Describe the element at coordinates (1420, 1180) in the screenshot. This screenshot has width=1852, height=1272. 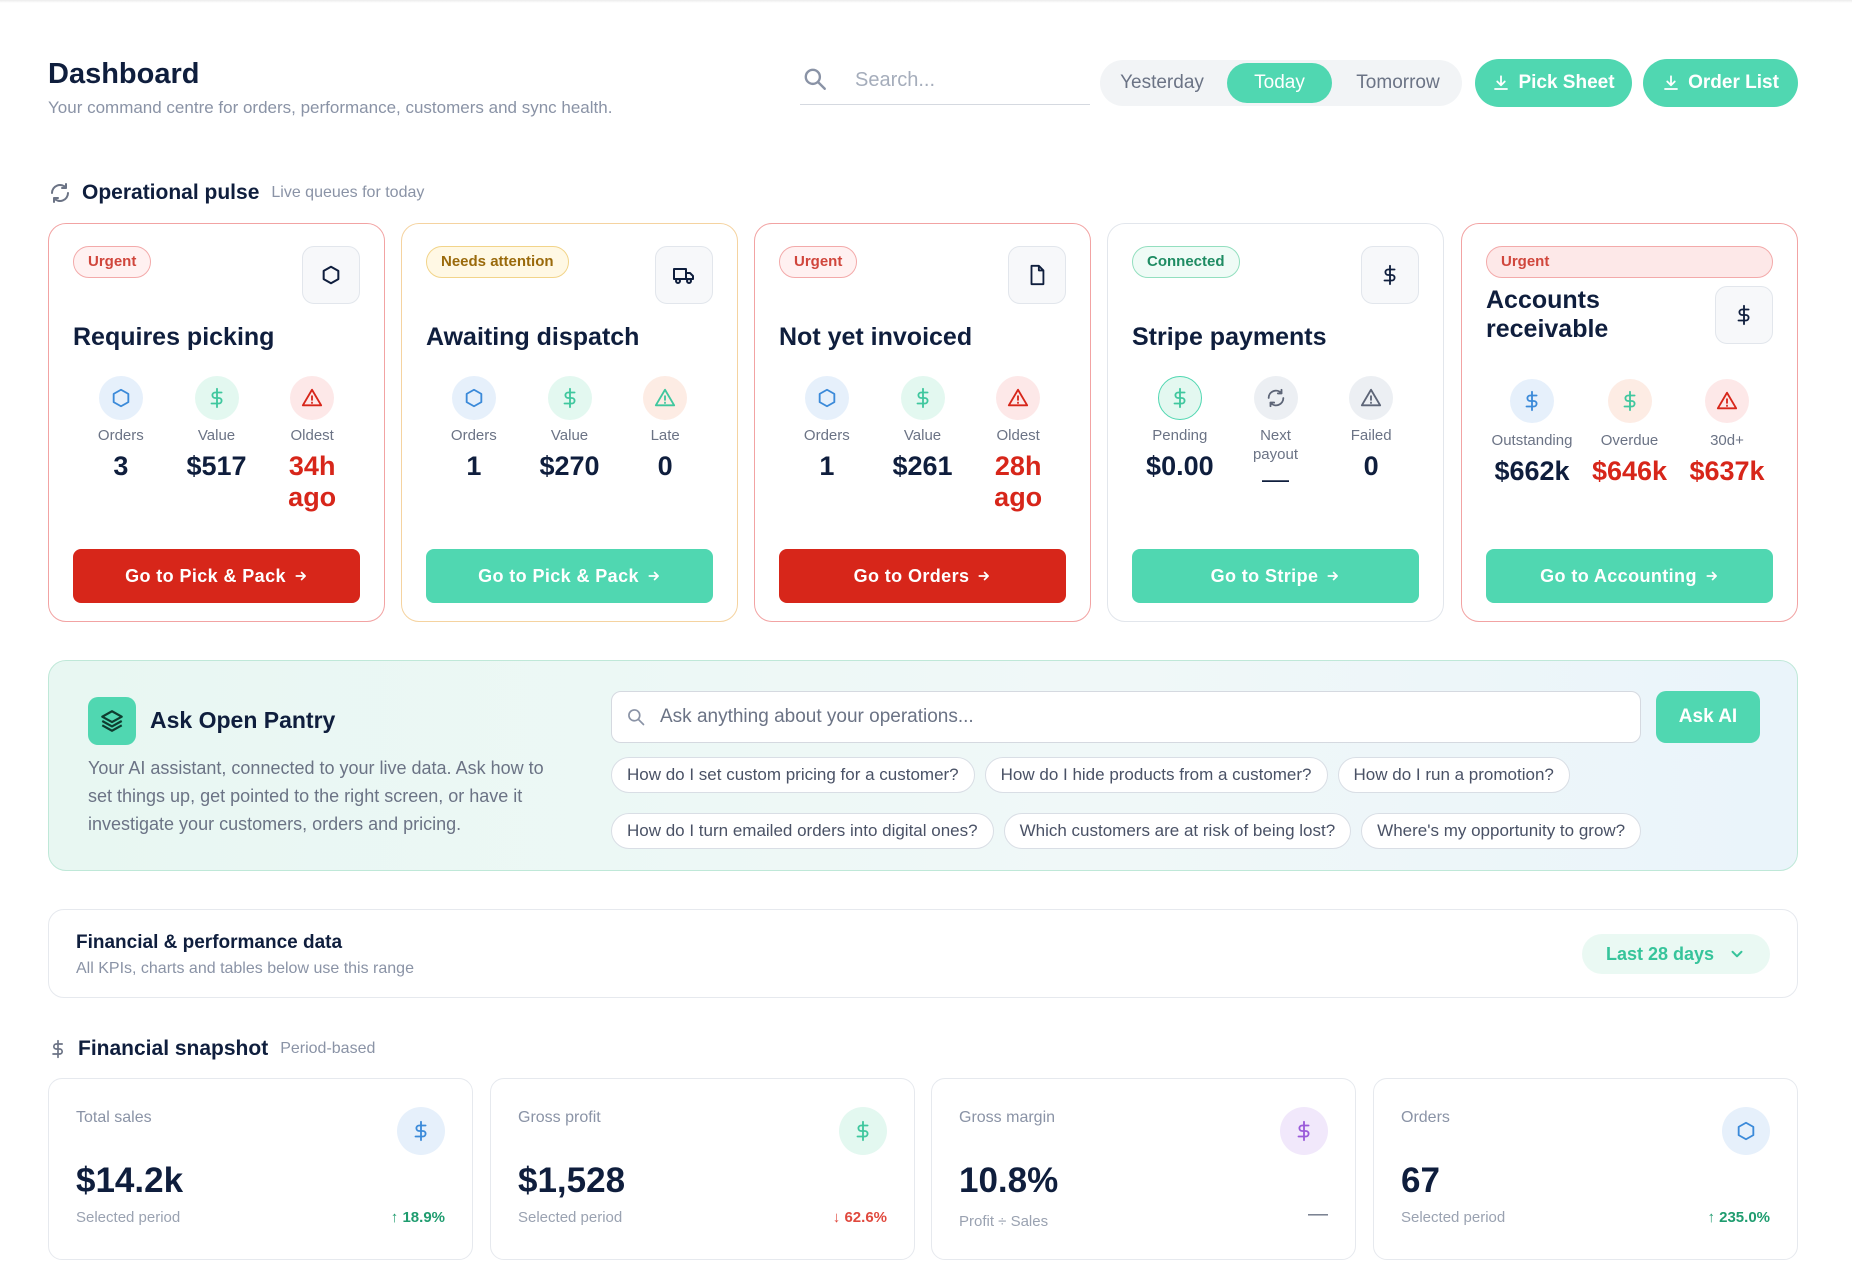
I see `kpi-value: 67` at that location.